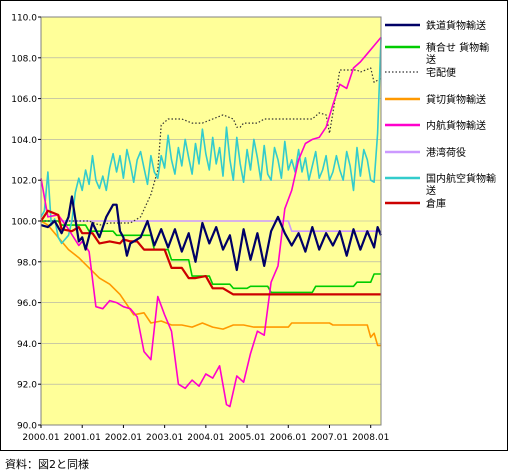 This screenshot has height=475, width=510. I want to click on legend-label: 積合せ 貨物輸送, so click(457, 53).